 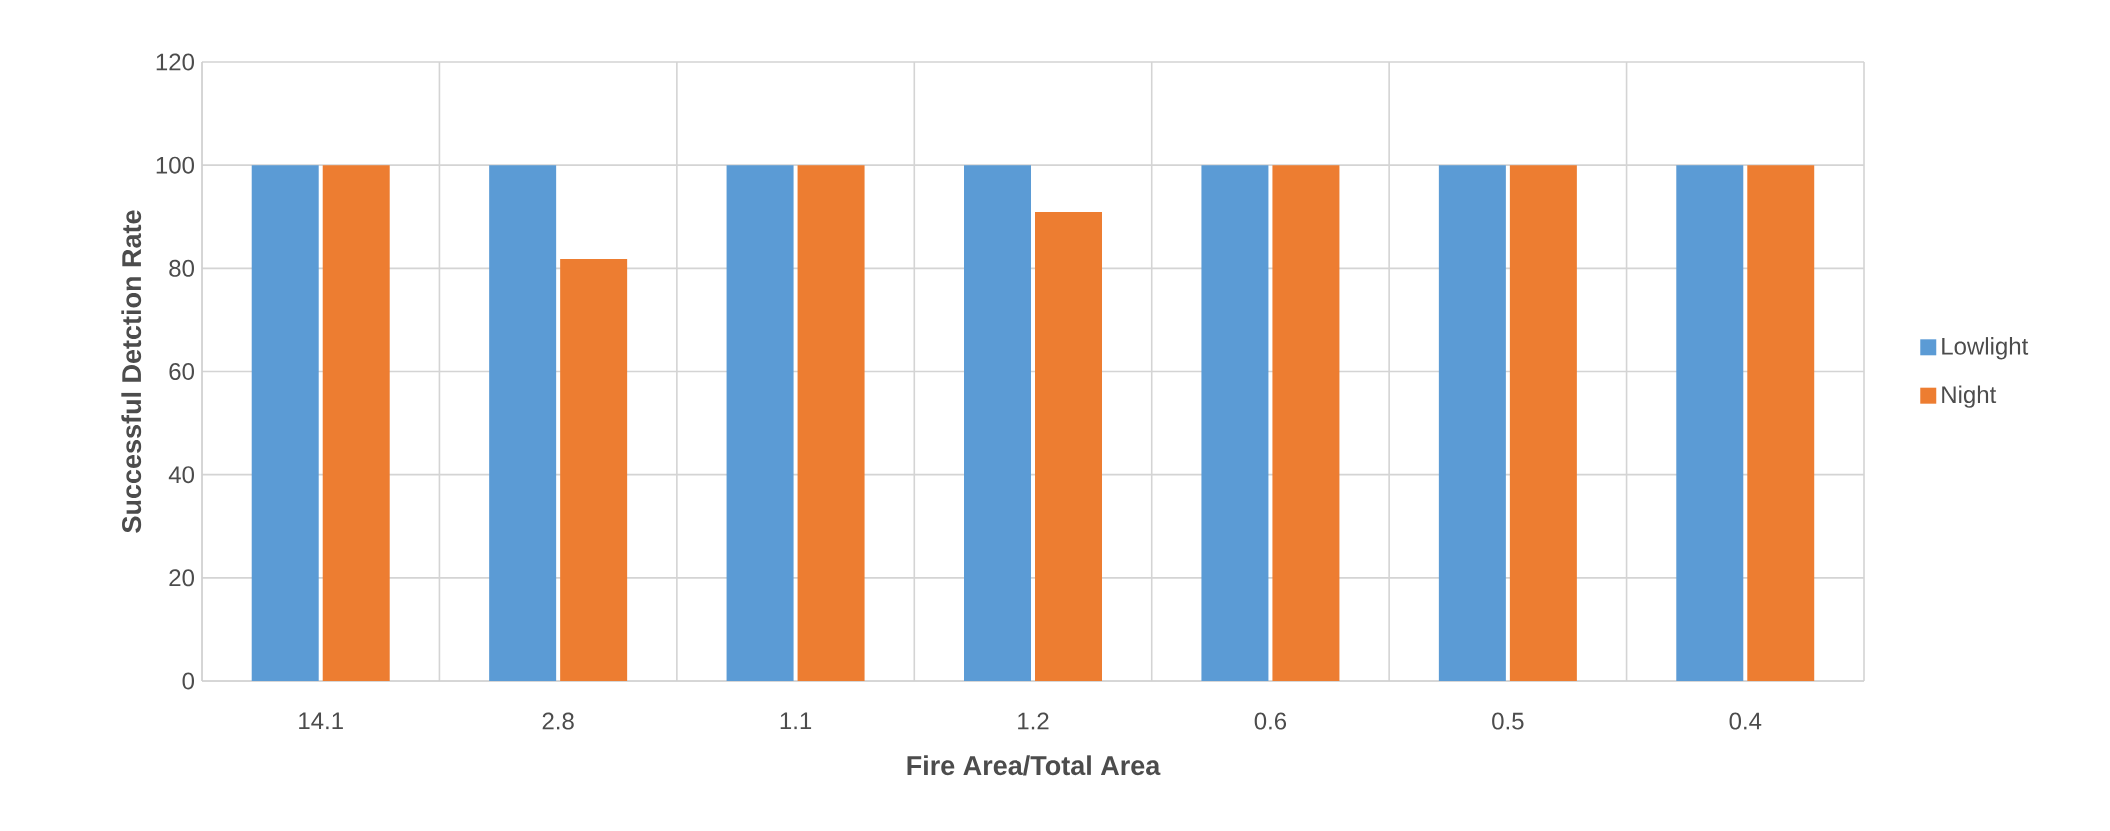 I want to click on y-tick-label: 120, so click(x=175, y=62).